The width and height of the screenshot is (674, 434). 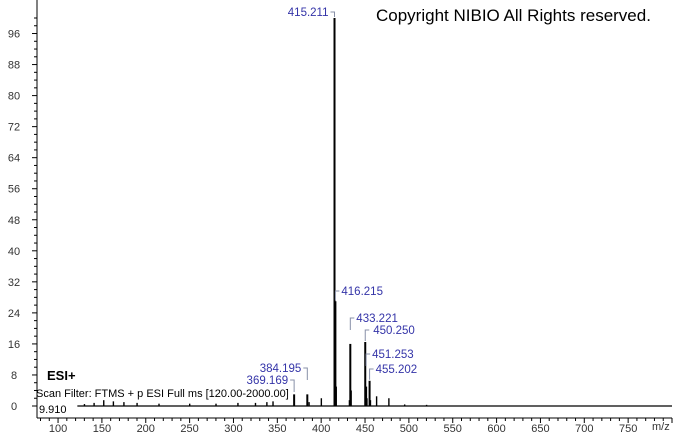 I want to click on x-tick-label: 750, so click(x=628, y=428).